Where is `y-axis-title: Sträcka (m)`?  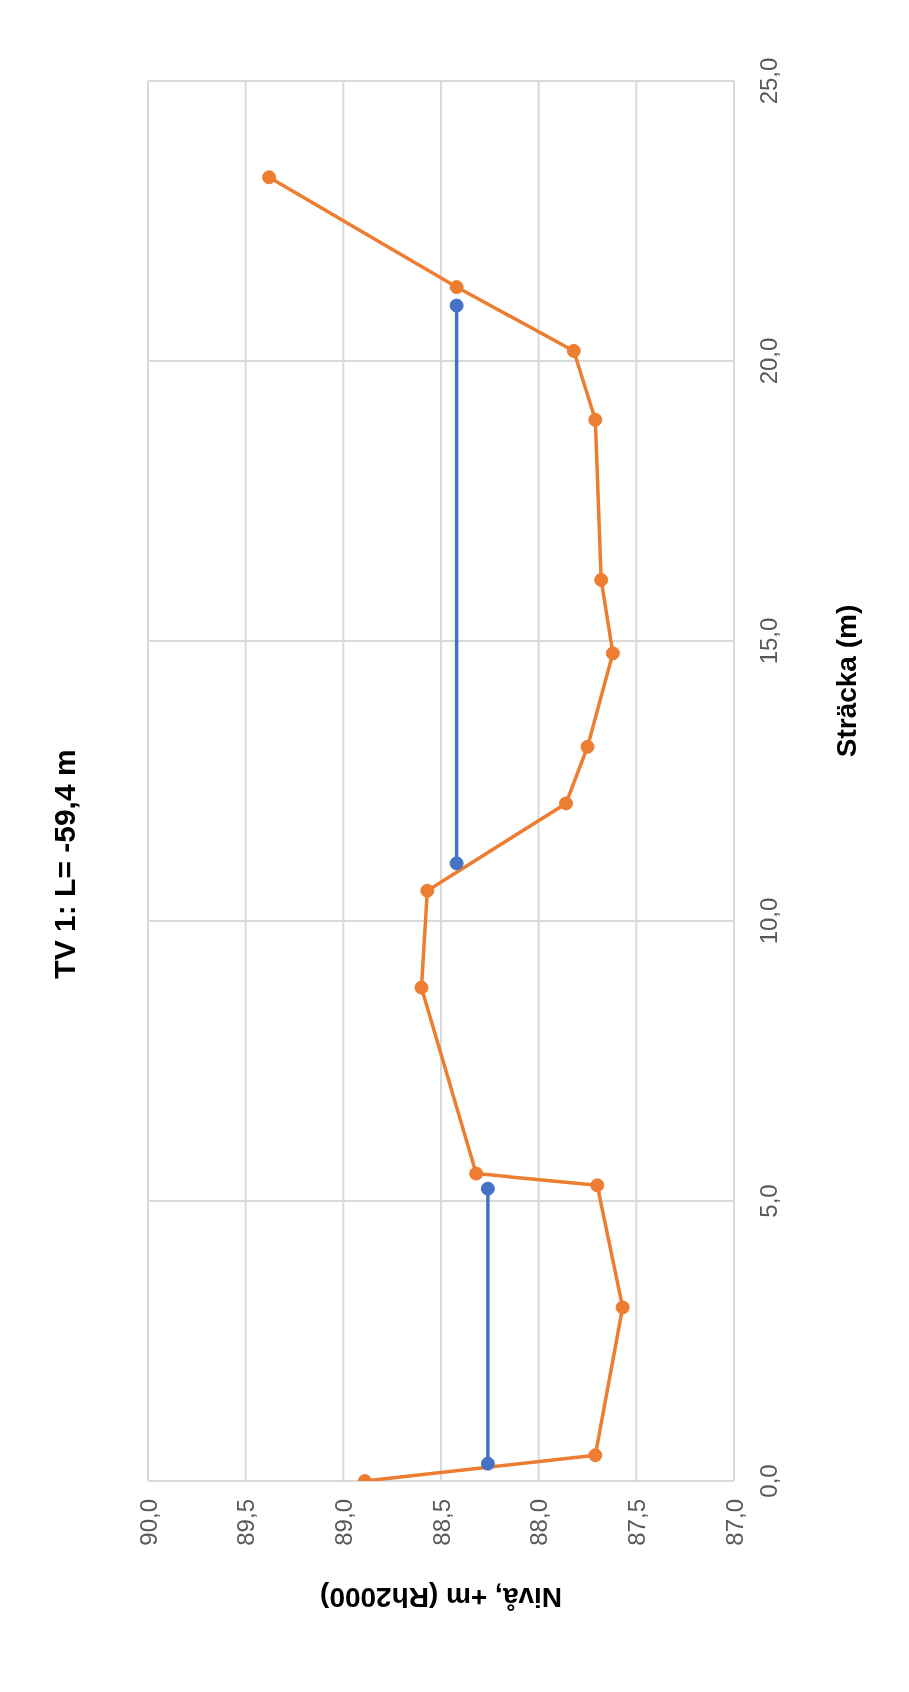 y-axis-title: Sträcka (m) is located at coordinates (846, 681).